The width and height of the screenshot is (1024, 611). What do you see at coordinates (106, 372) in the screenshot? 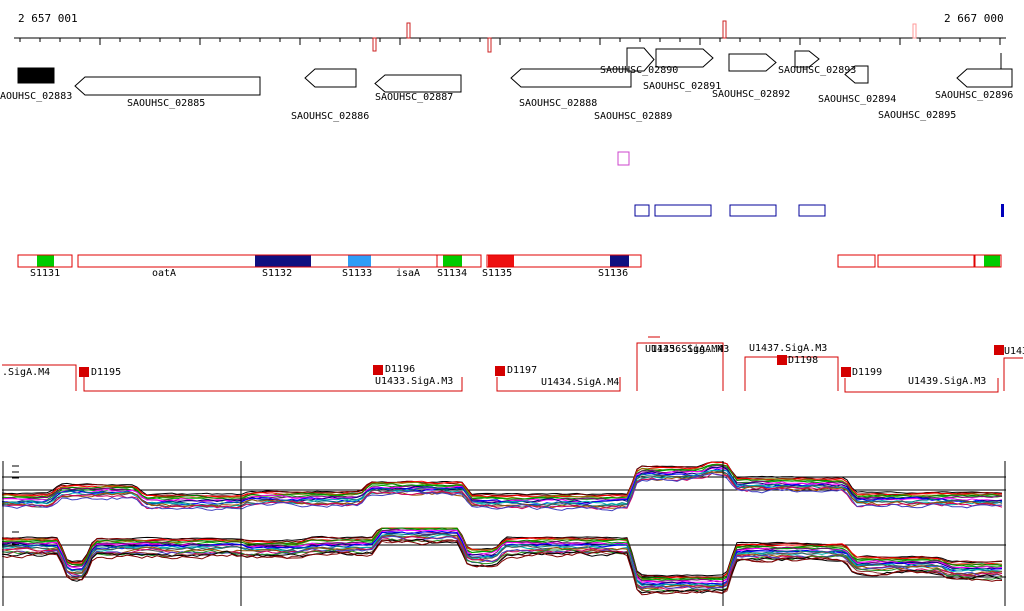
I see `tu-label: D1195` at bounding box center [106, 372].